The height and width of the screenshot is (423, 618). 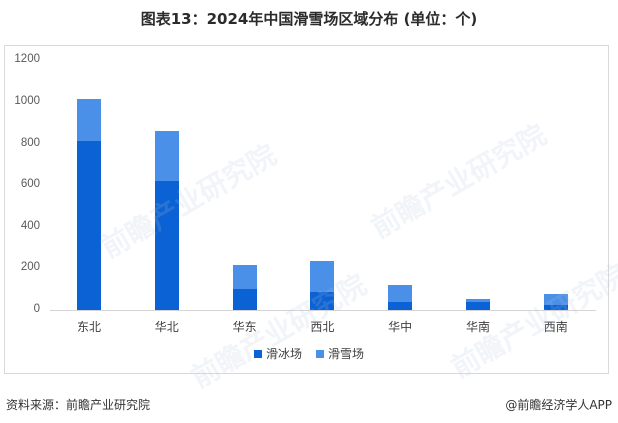 What do you see at coordinates (244, 327) in the screenshot?
I see `x-tick-label: 华东` at bounding box center [244, 327].